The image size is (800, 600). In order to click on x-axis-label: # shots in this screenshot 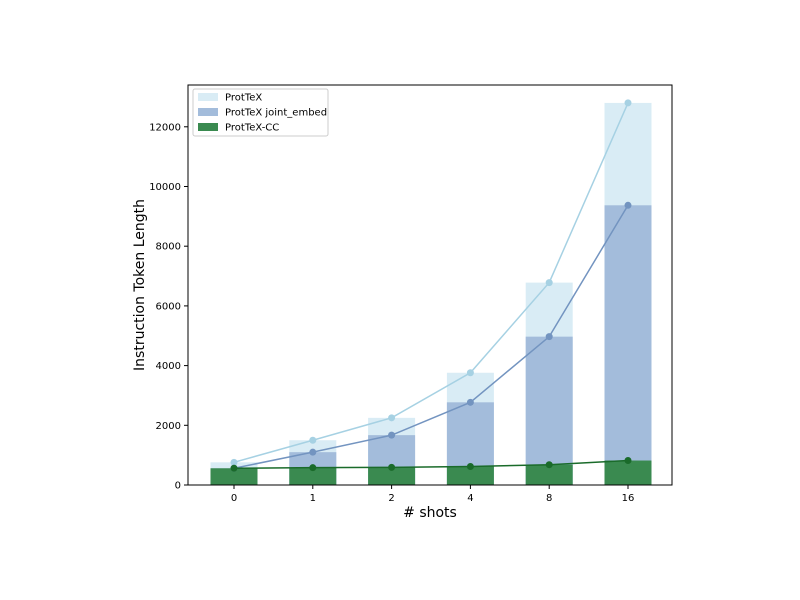, I will do `click(430, 513)`.